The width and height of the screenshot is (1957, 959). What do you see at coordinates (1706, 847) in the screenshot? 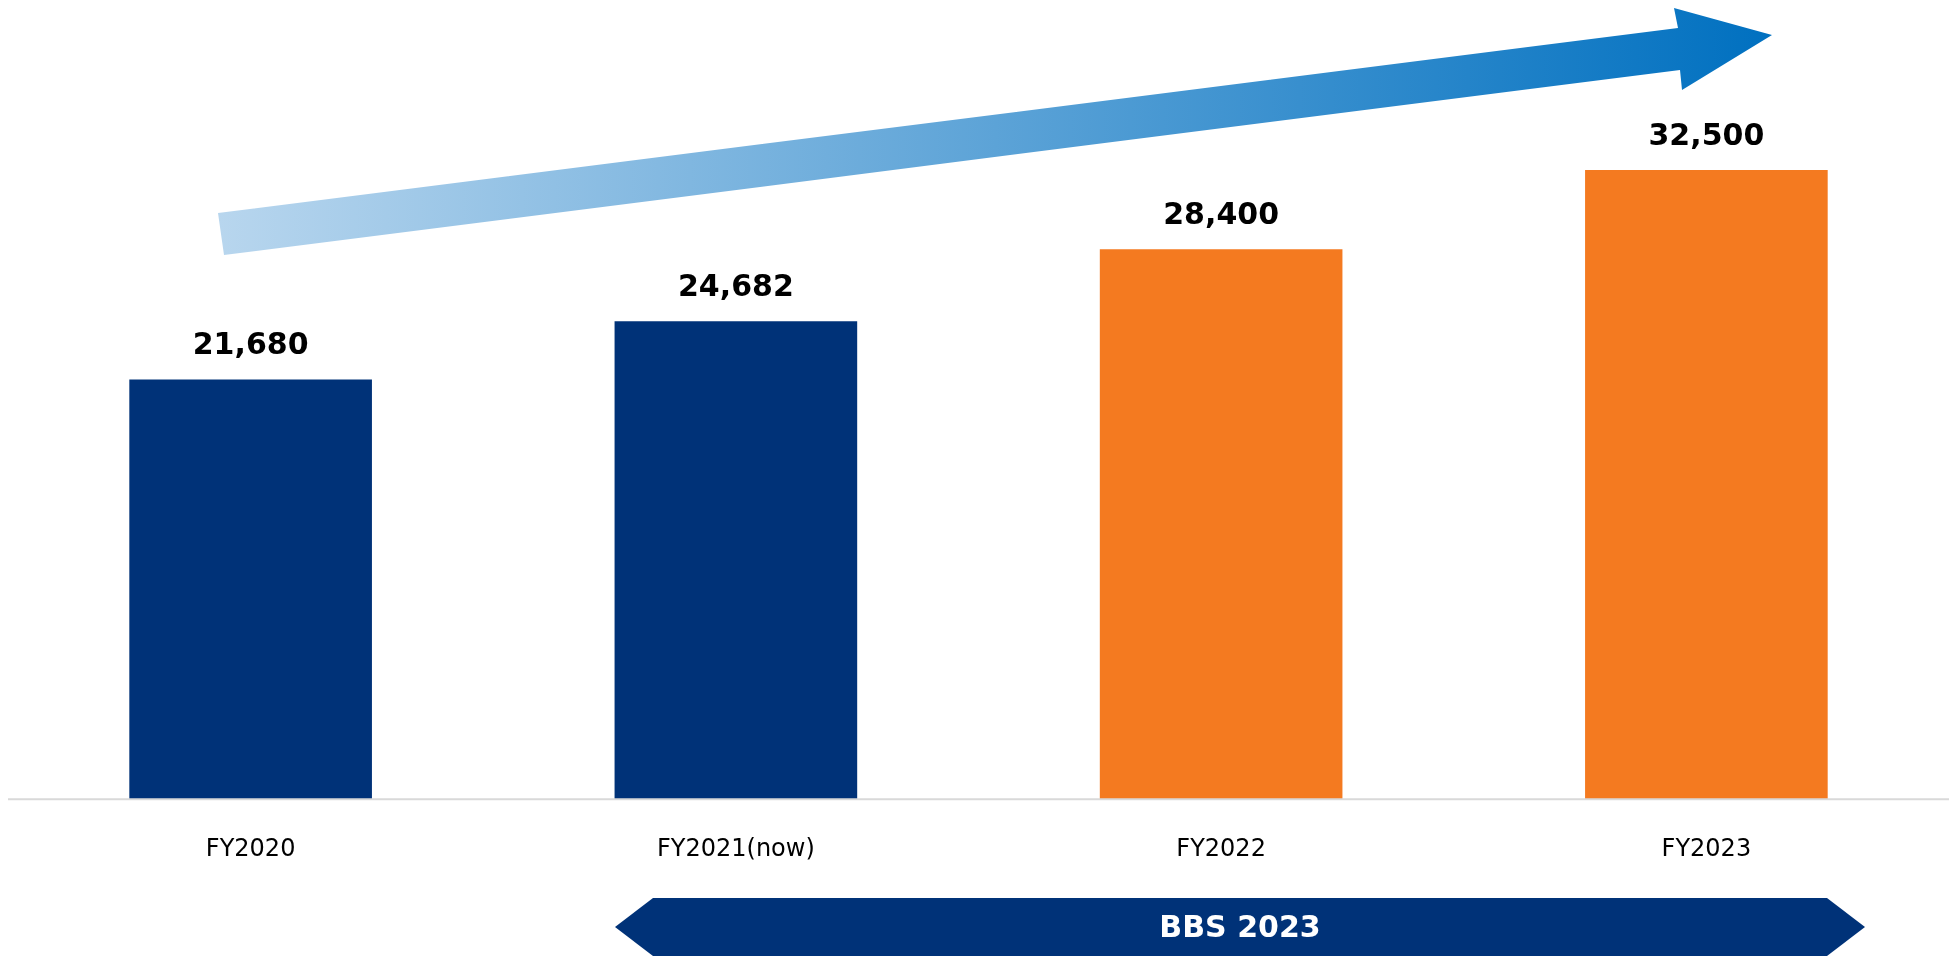
I see `x-tick-label: FY2023` at bounding box center [1706, 847].